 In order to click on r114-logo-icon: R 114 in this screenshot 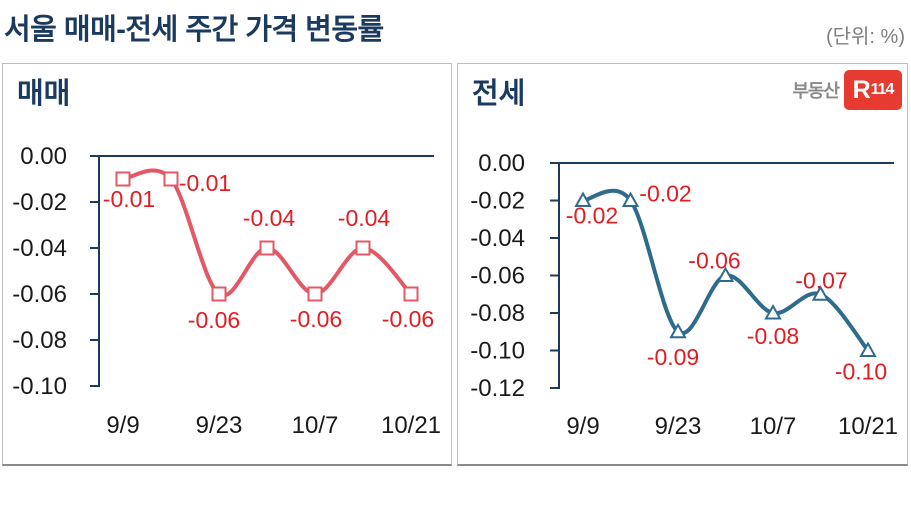, I will do `click(873, 90)`.